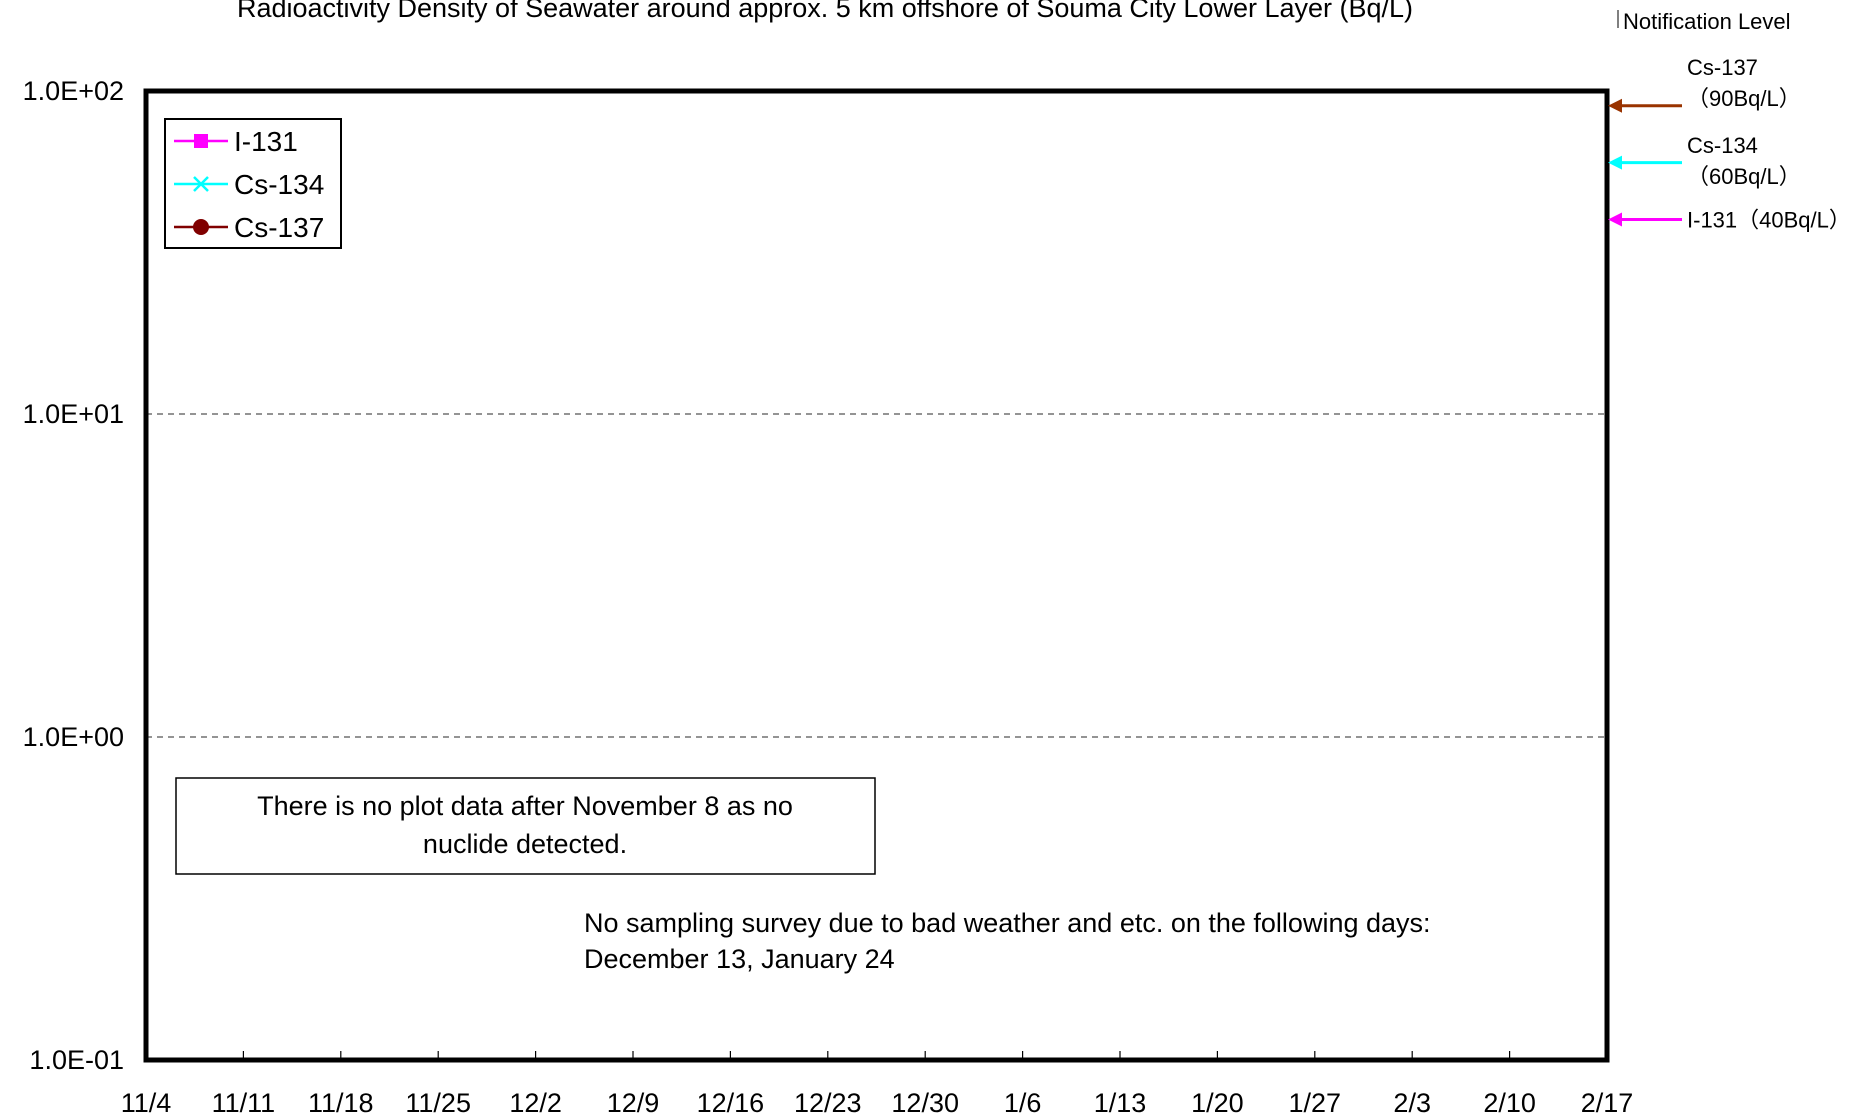 This screenshot has height=1115, width=1870. What do you see at coordinates (1217, 1101) in the screenshot?
I see `x-tick-label: 1/20` at bounding box center [1217, 1101].